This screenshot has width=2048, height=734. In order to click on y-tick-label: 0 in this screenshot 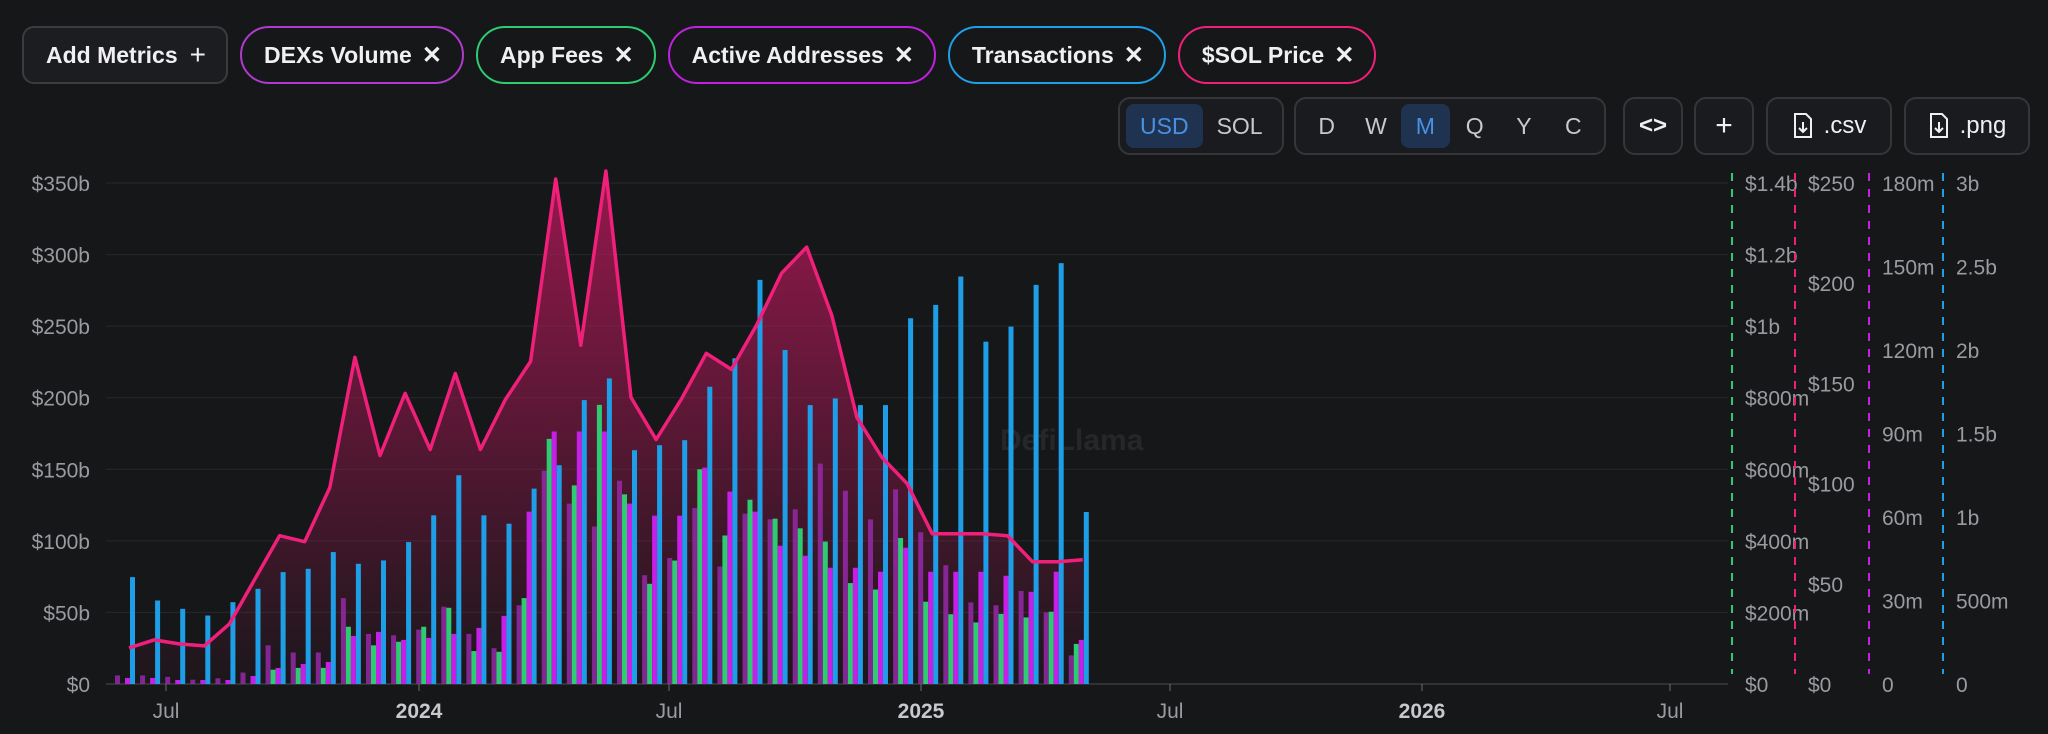, I will do `click(1888, 685)`.